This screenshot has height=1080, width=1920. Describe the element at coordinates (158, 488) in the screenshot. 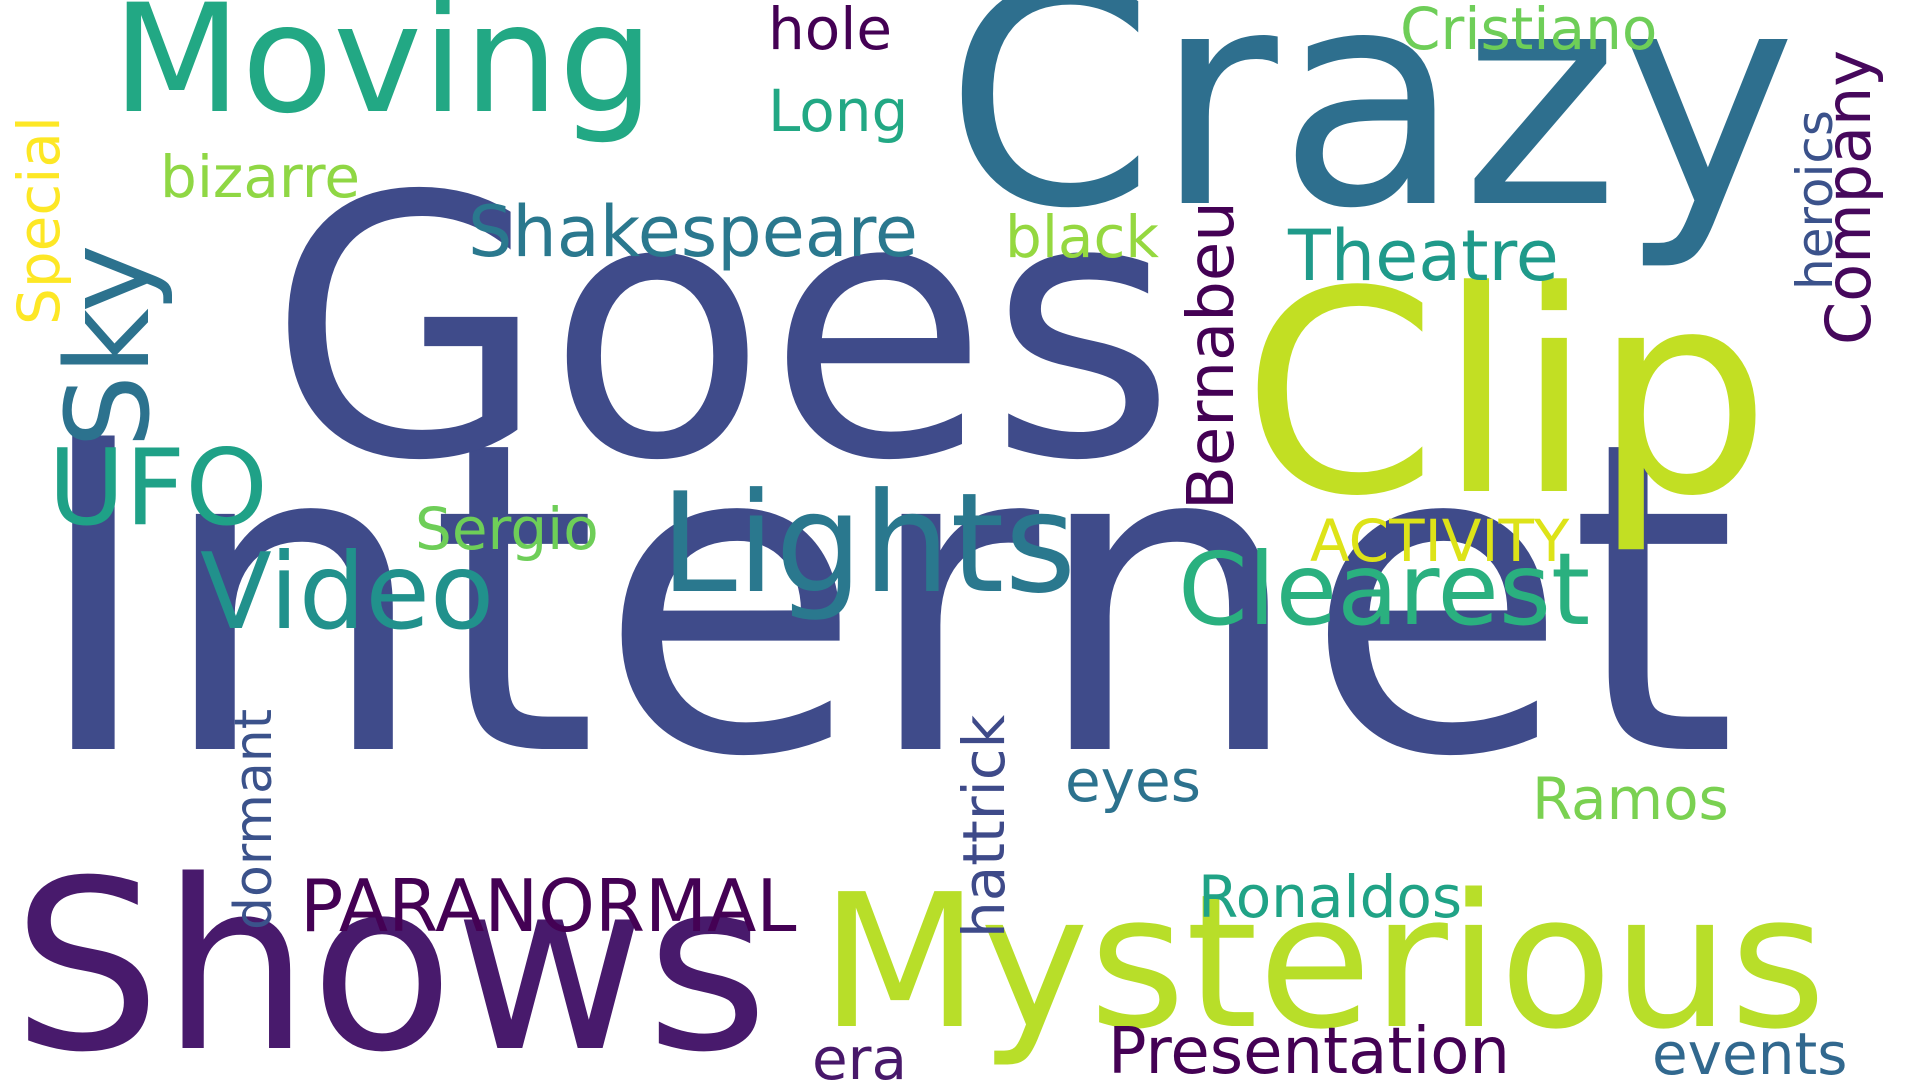

I see `word-ufo: UFO` at that location.